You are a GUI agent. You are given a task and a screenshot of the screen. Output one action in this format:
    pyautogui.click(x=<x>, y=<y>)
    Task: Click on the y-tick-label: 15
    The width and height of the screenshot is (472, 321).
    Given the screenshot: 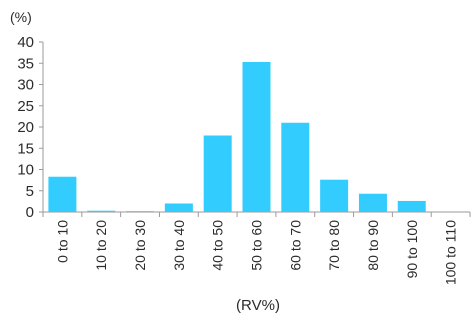 What is the action you would take?
    pyautogui.click(x=25, y=148)
    